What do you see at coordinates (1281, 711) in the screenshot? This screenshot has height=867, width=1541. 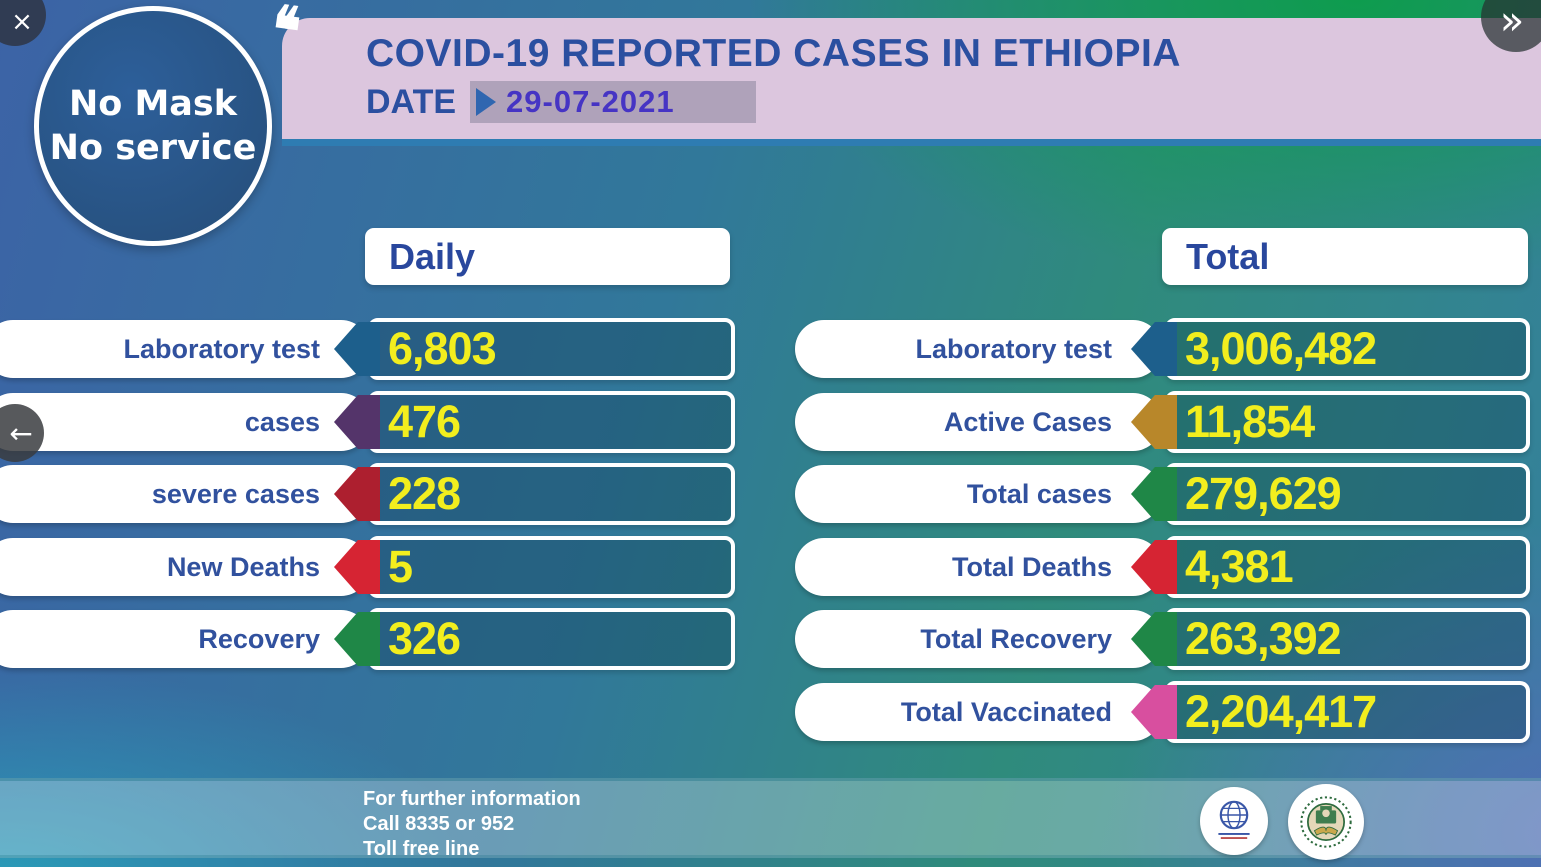 I see `stat-value: 2,204,417` at bounding box center [1281, 711].